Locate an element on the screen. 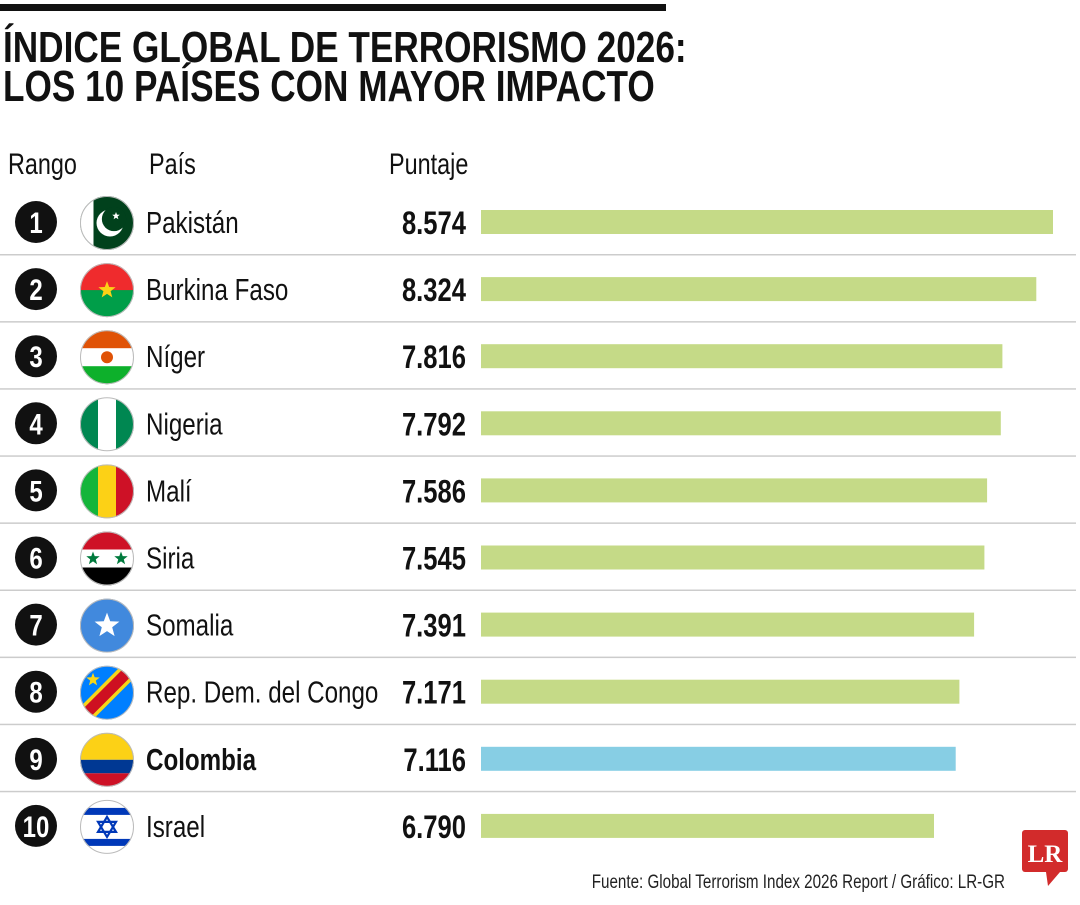 The image size is (1080, 905). score-label: 7.171 is located at coordinates (434, 693).